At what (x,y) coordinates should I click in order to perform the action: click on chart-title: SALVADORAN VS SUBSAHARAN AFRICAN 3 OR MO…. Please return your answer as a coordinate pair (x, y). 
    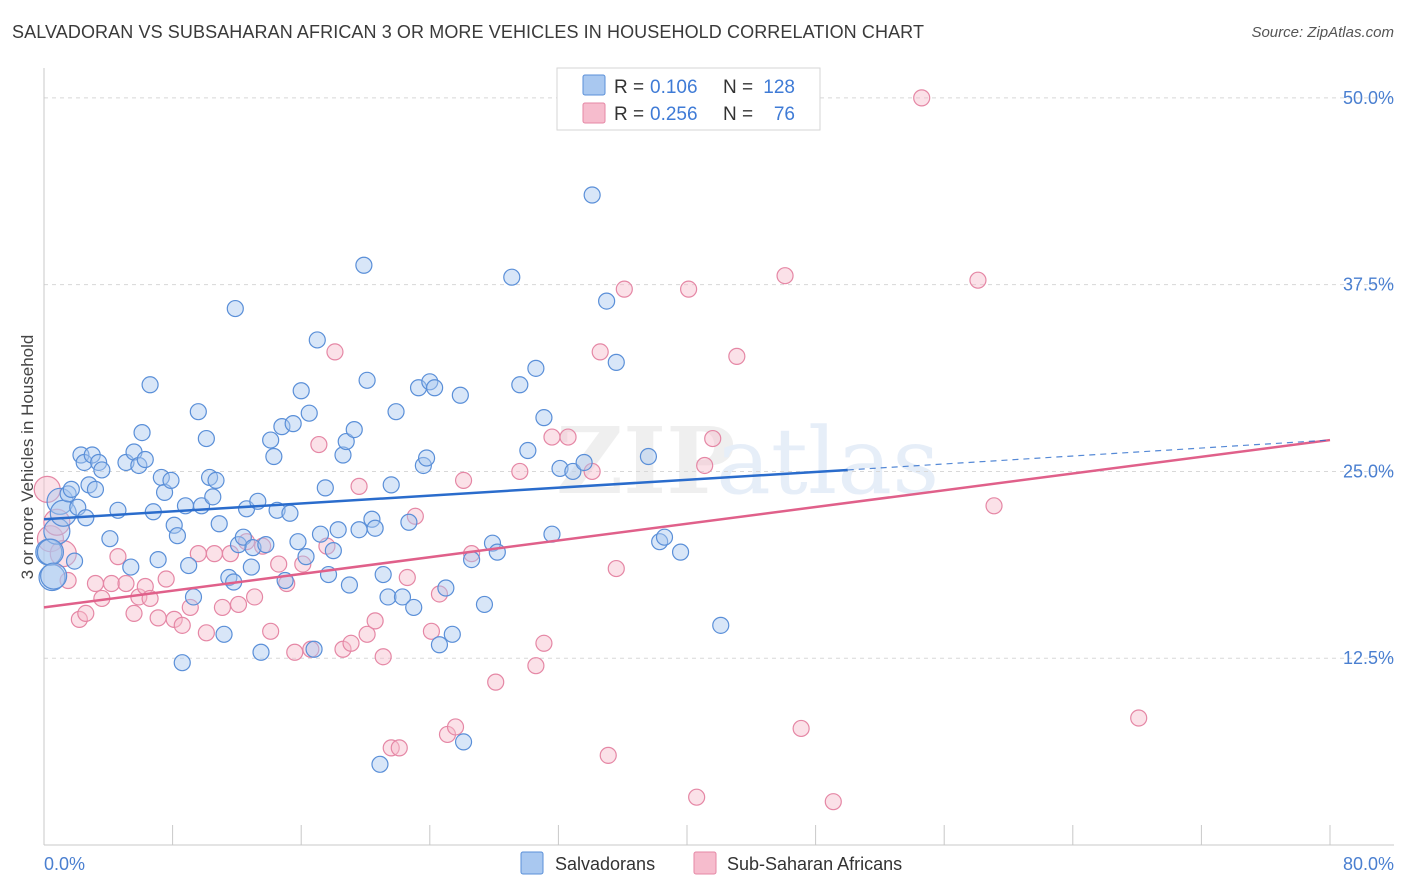
    Looking at the image, I should click on (468, 32).